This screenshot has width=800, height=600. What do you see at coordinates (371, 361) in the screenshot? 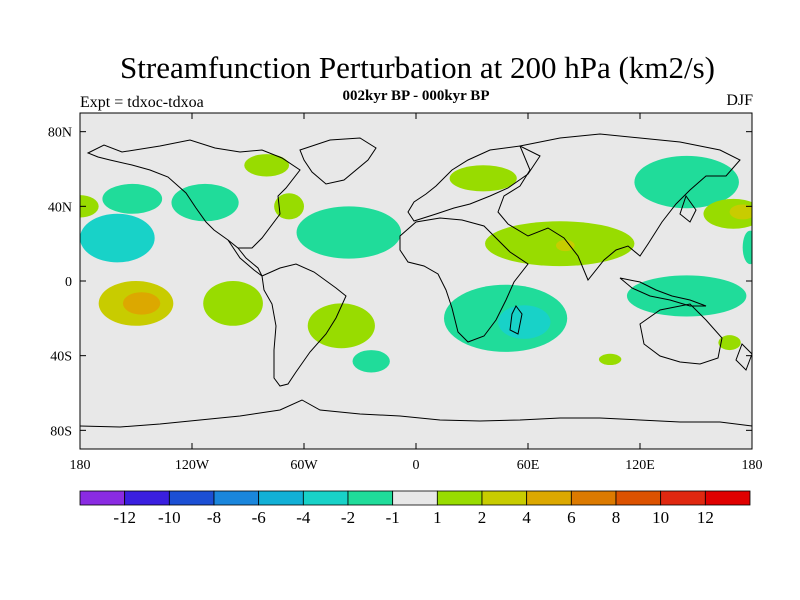
I see `field-region-s-atlantic-minus` at bounding box center [371, 361].